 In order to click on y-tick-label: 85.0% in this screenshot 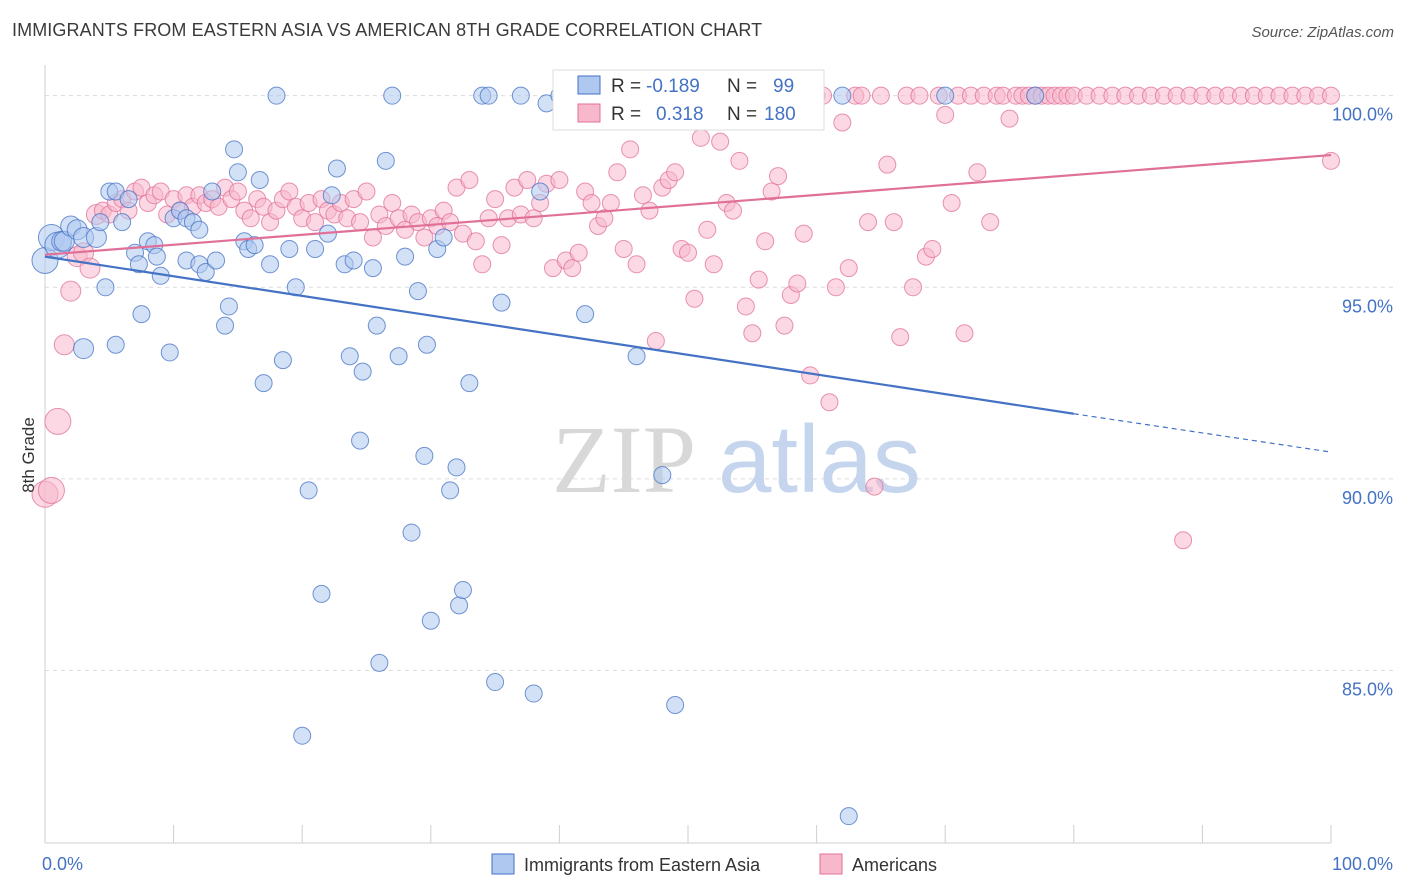, I will do `click(1367, 690)`.